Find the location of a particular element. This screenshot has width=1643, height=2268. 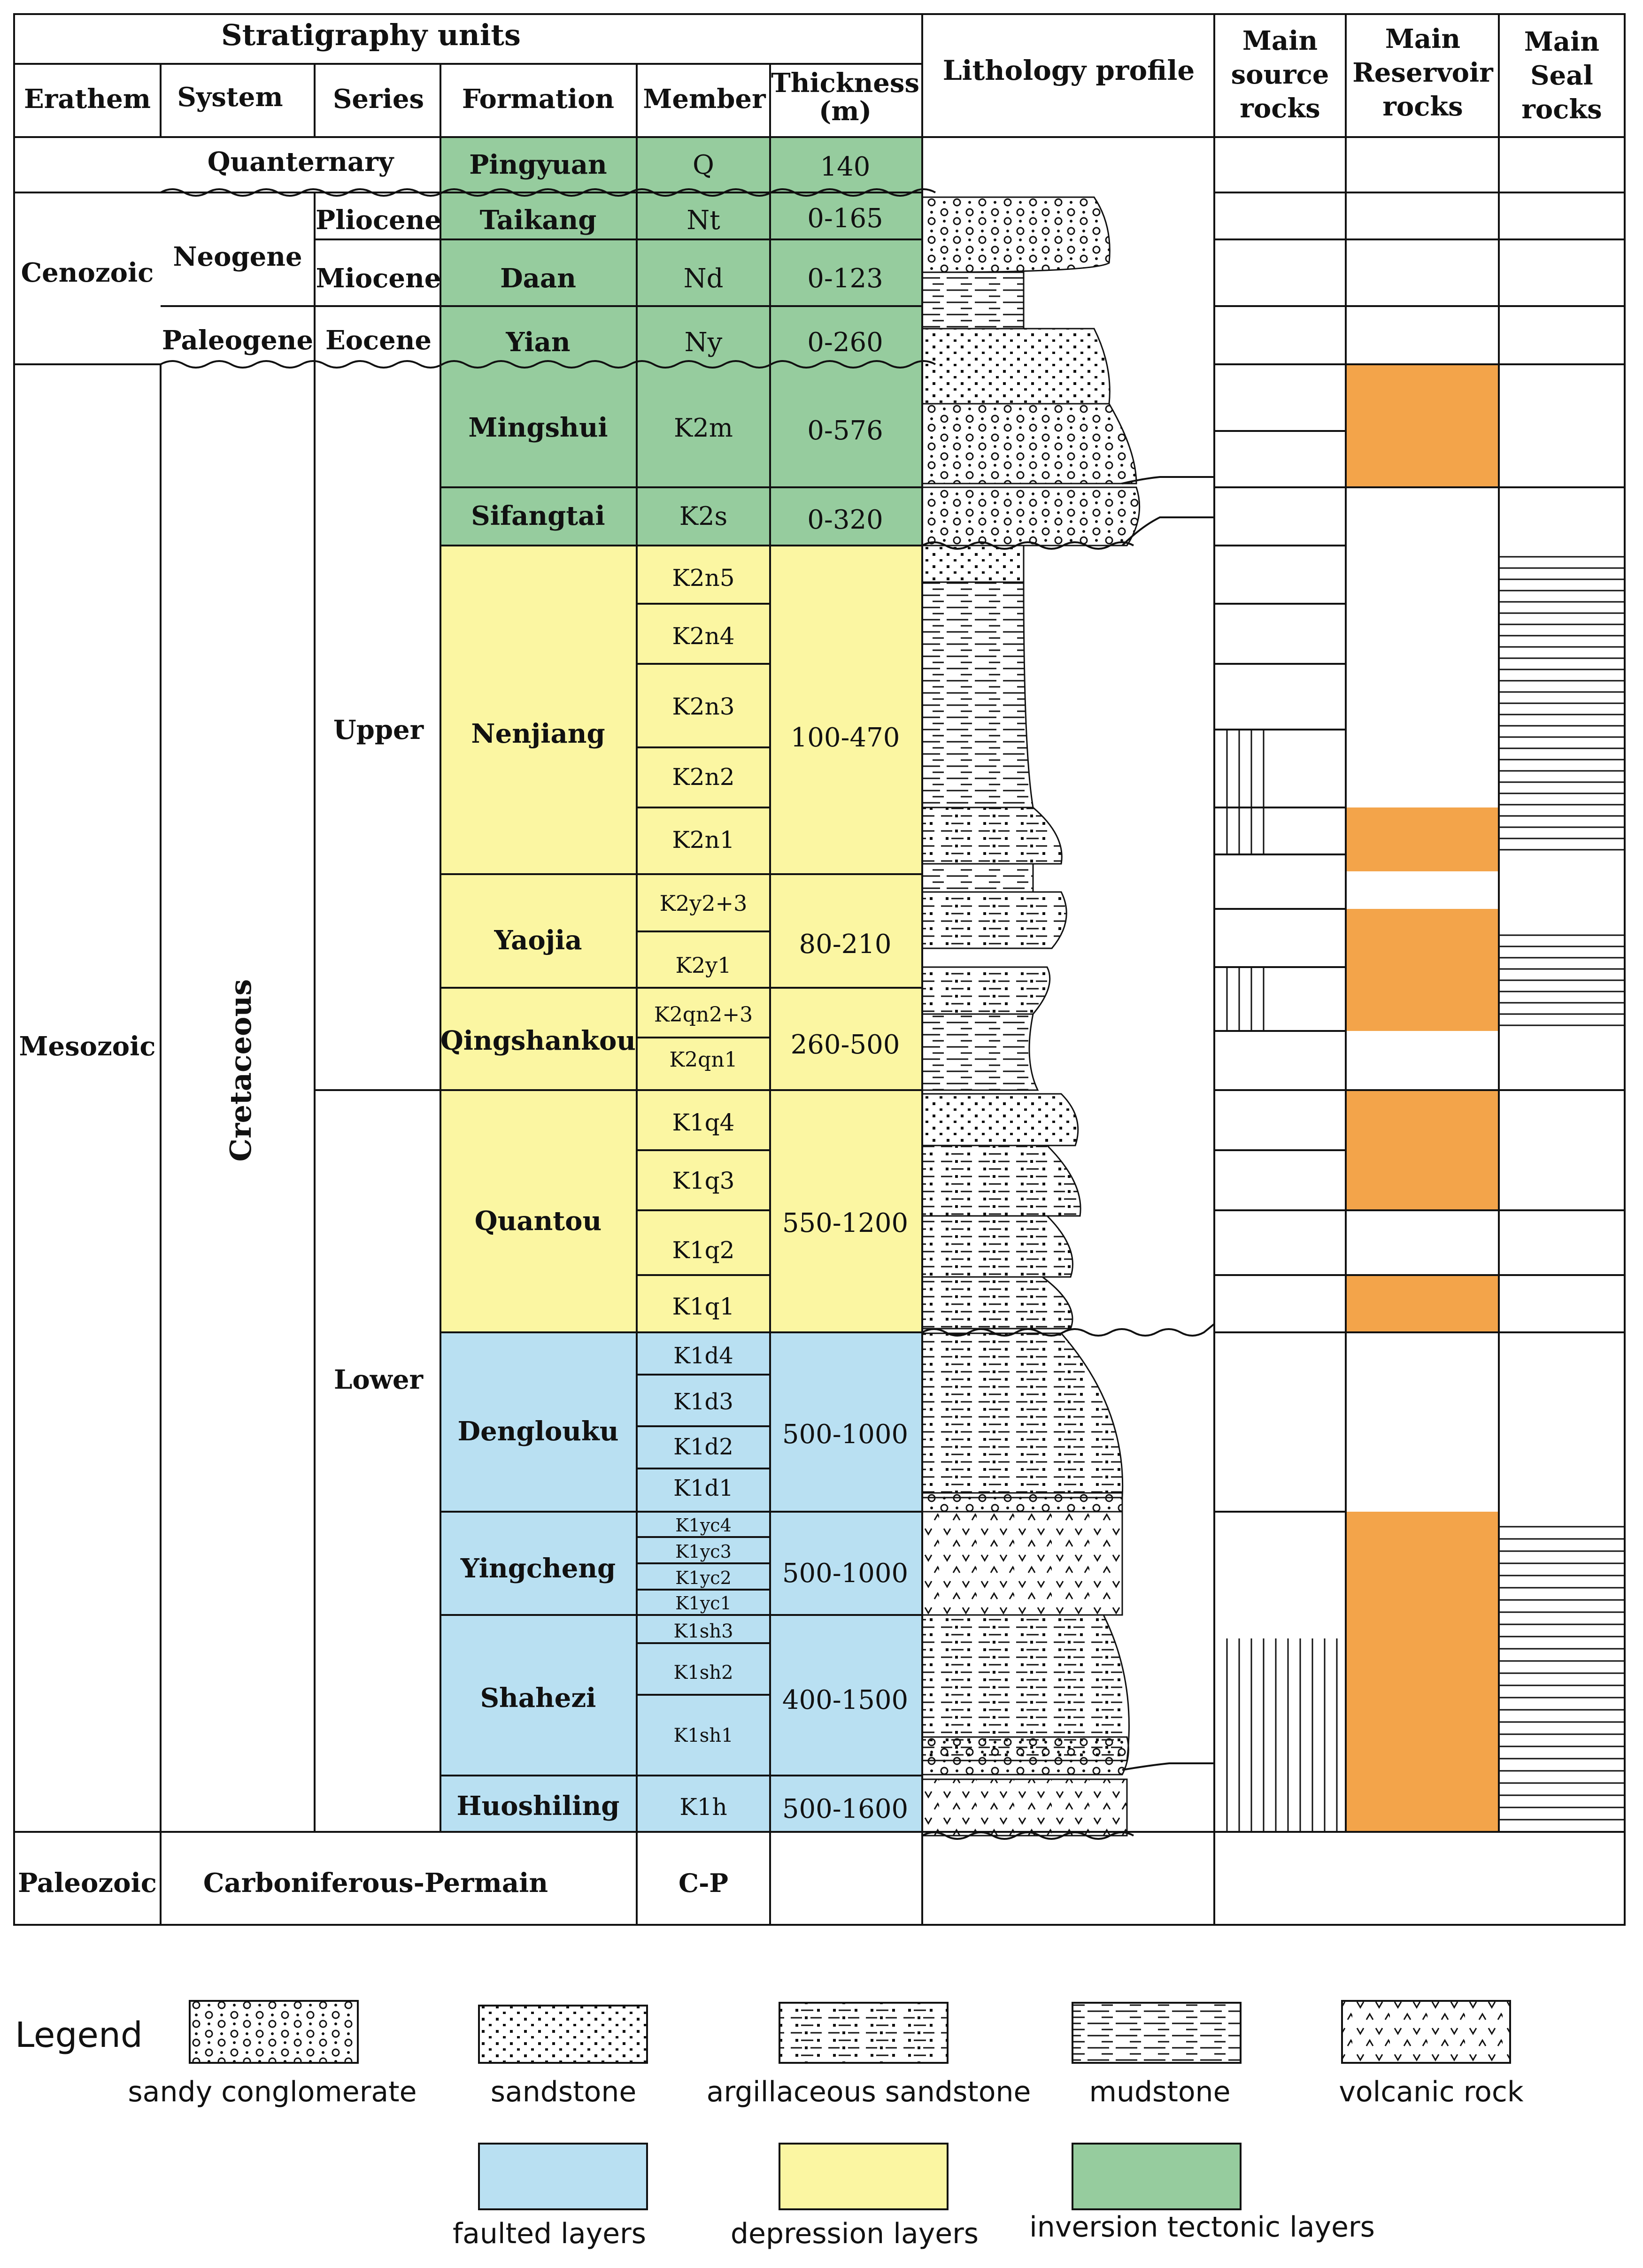

formation-nenjiang: Nenjiang is located at coordinates (538, 733).